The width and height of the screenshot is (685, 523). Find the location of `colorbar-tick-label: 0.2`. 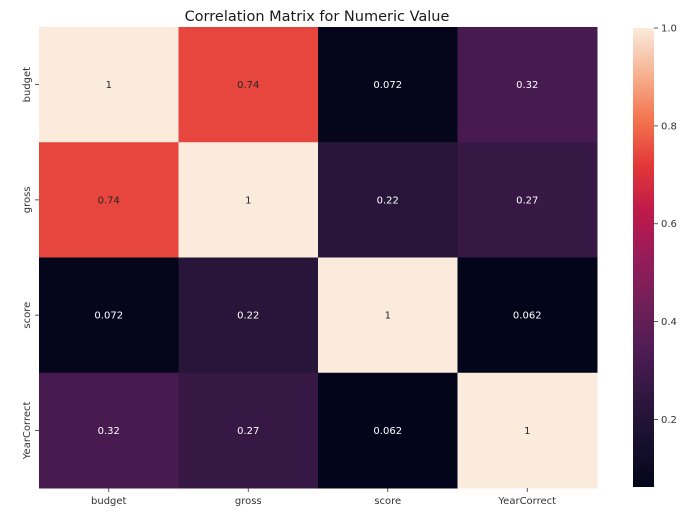

colorbar-tick-label: 0.2 is located at coordinates (669, 420).